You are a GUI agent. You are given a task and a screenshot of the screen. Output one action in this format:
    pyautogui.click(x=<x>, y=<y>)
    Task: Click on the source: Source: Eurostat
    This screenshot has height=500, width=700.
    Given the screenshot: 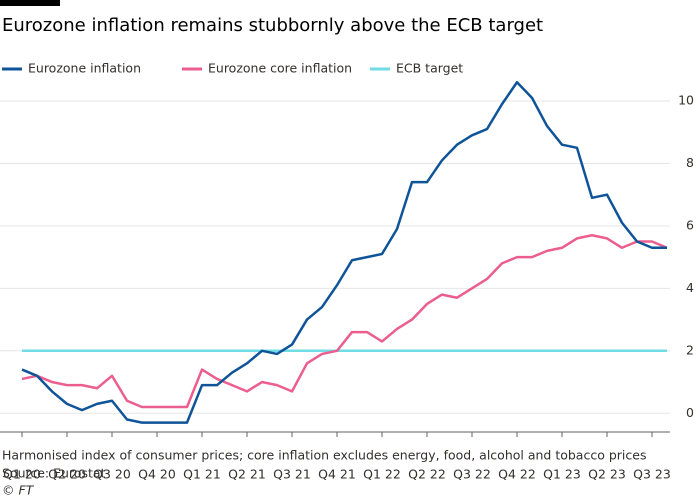 What is the action you would take?
    pyautogui.click(x=54, y=473)
    